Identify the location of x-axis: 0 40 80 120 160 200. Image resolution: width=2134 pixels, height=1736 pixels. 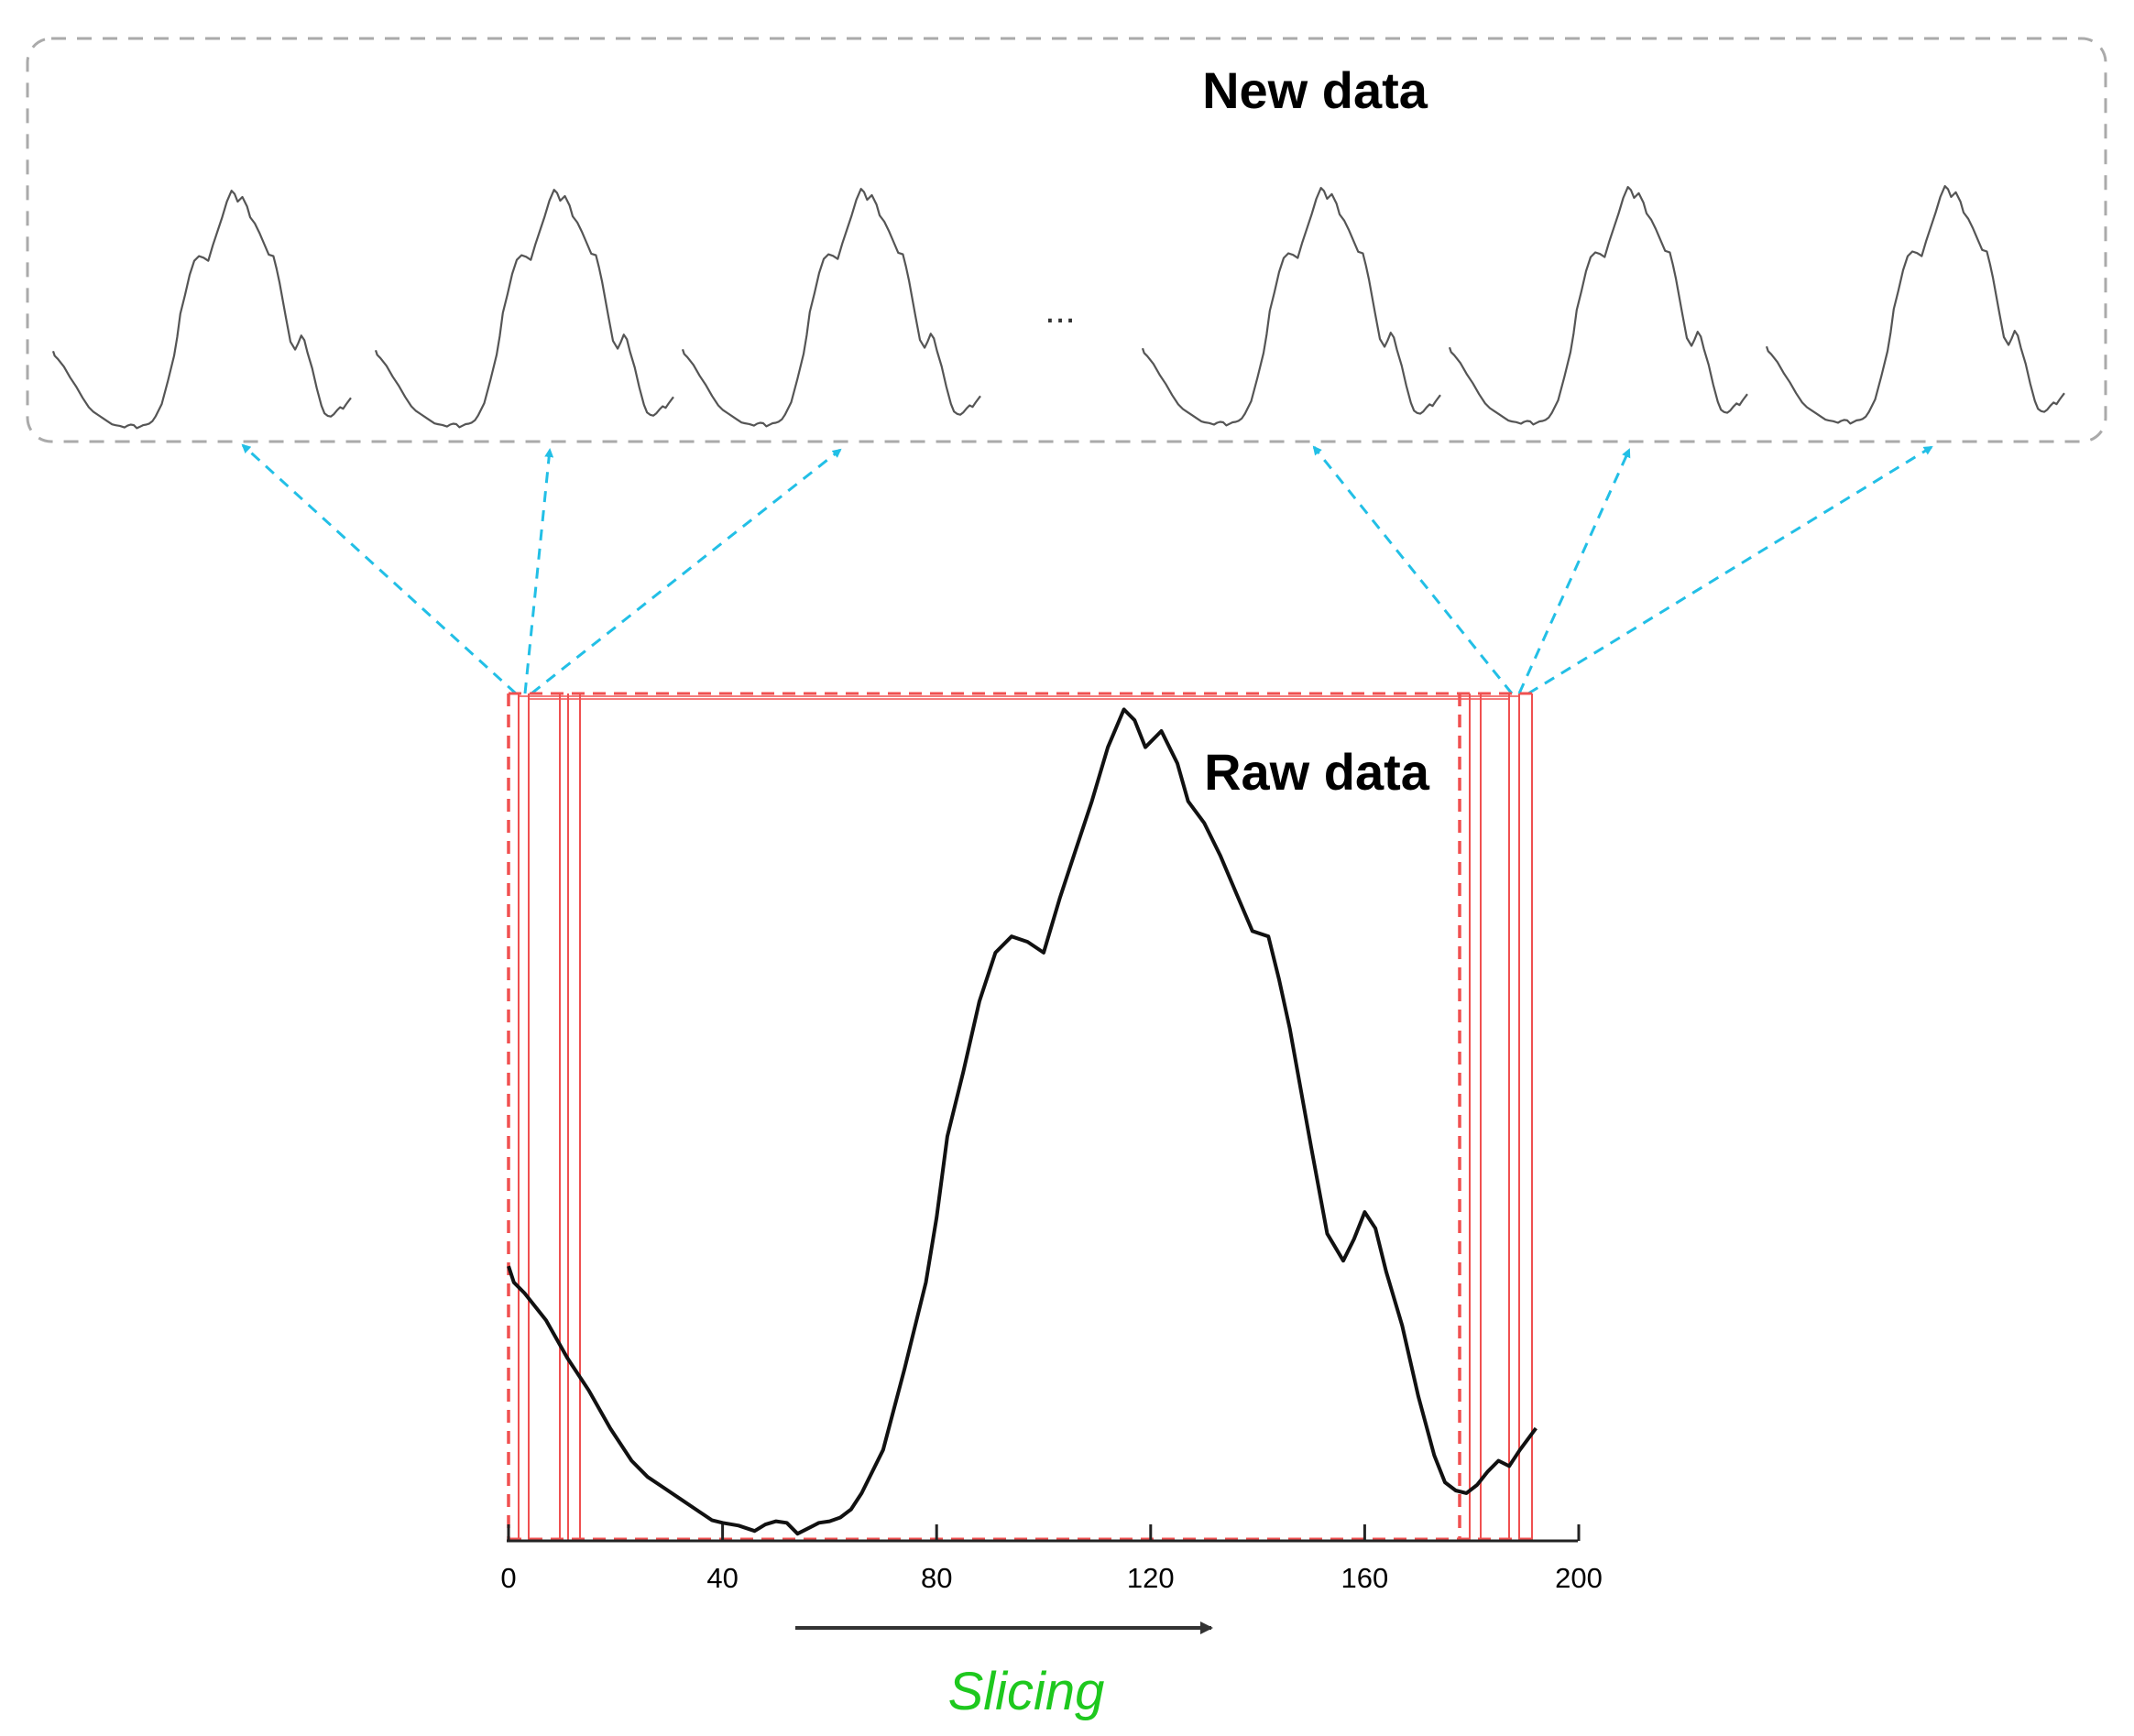
(1051, 1559).